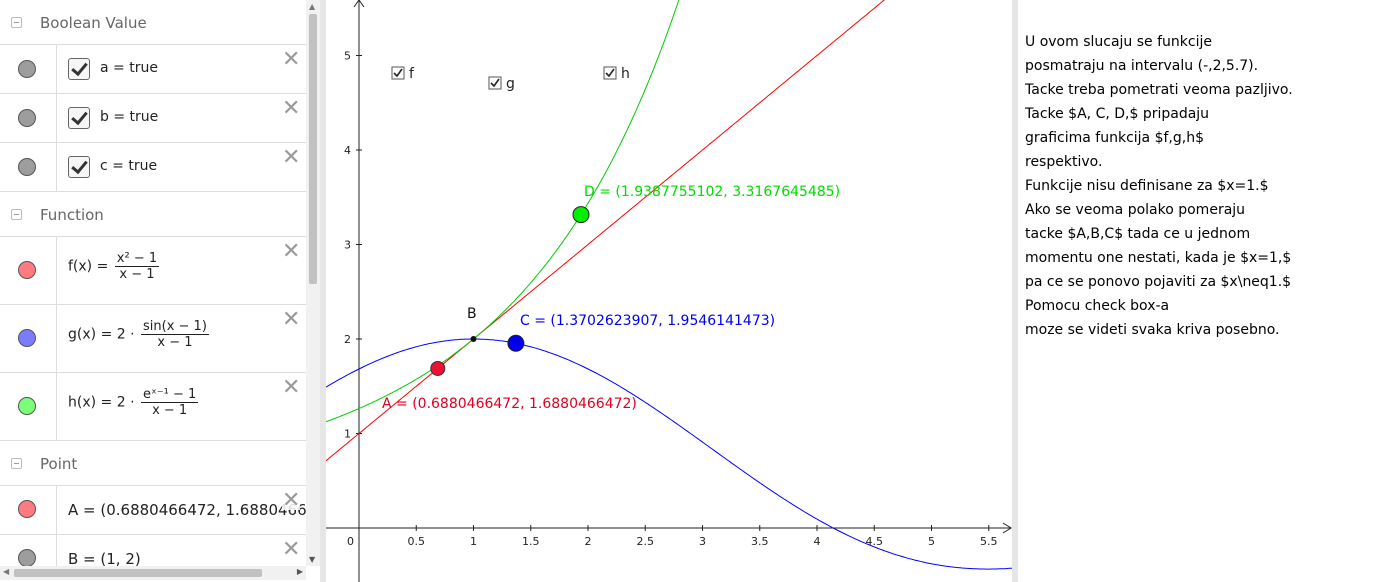 The width and height of the screenshot is (1382, 582). I want to click on y-tick-label: 3, so click(347, 245).